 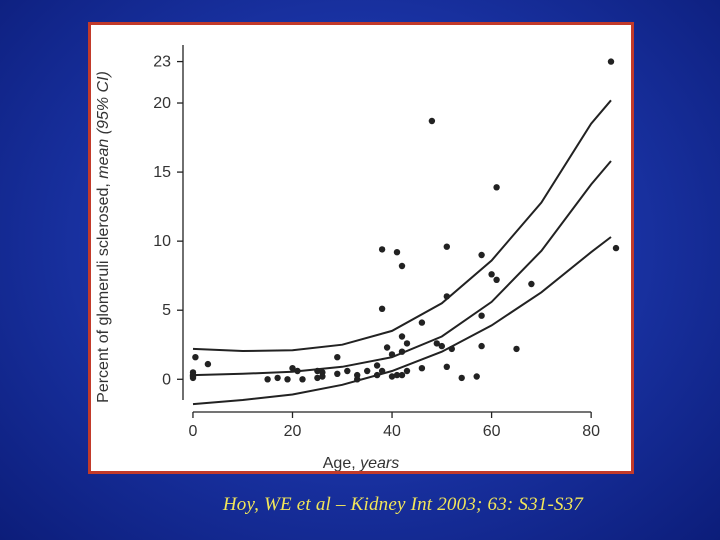 I want to click on x-tick-label: 80, so click(x=591, y=431).